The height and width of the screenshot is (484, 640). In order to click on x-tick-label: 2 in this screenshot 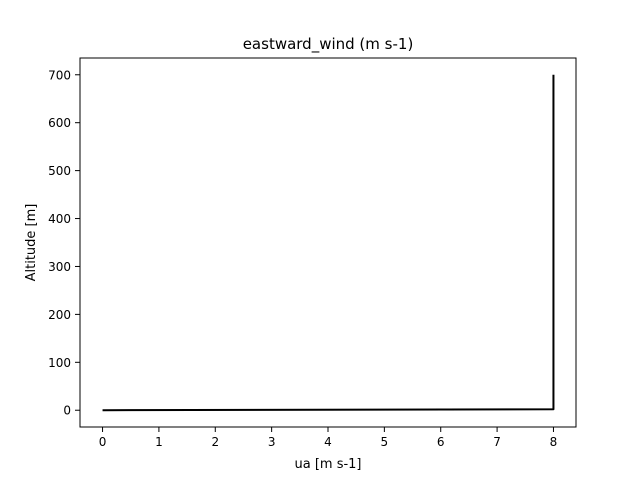, I will do `click(215, 442)`.